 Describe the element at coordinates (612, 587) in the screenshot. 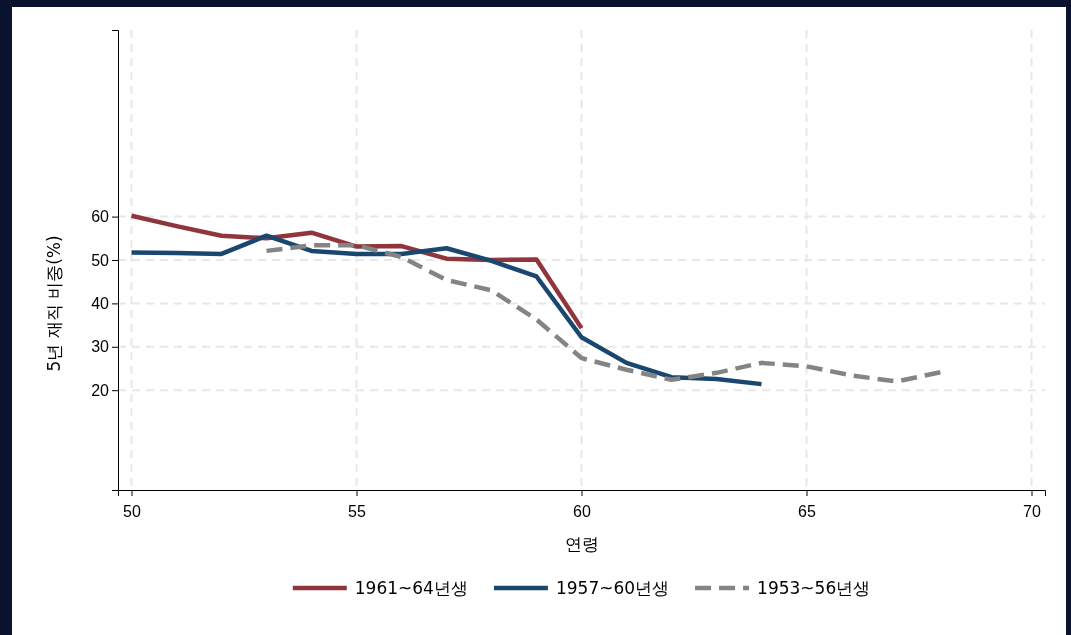

I see `legend-label: 1957~60년생` at that location.